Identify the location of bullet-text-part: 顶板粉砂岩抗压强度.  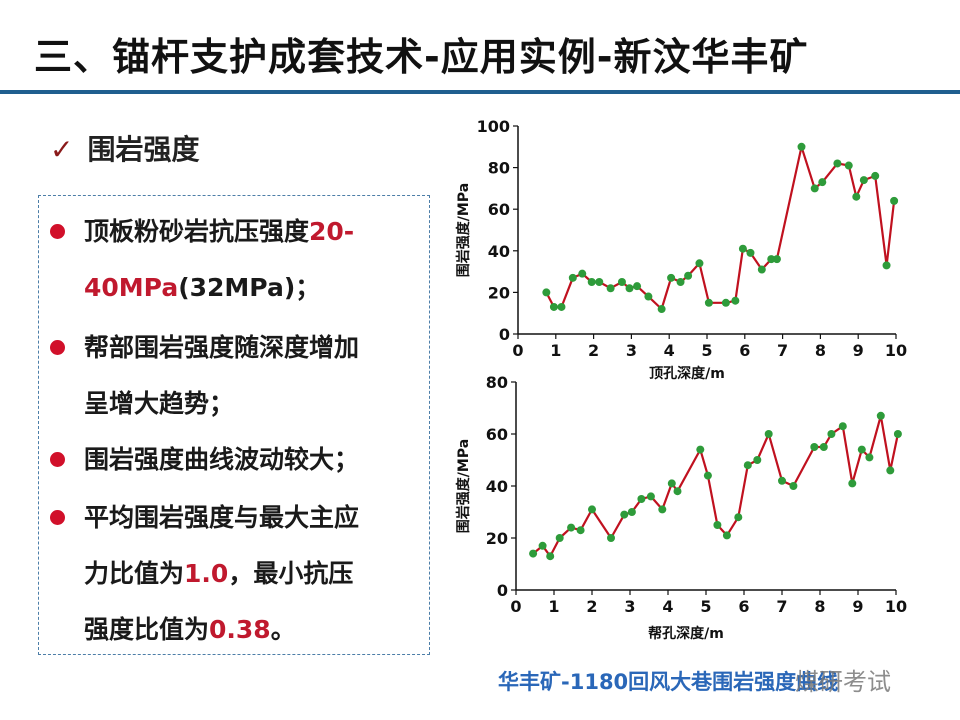
(197, 231).